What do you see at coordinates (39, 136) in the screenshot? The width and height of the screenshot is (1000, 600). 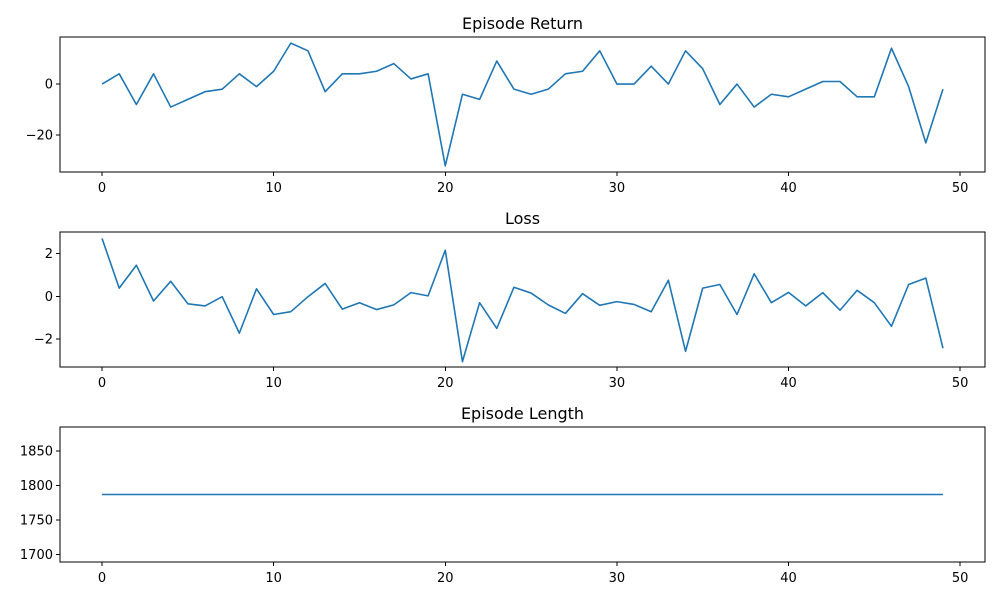 I see `y-tick-label: −20` at bounding box center [39, 136].